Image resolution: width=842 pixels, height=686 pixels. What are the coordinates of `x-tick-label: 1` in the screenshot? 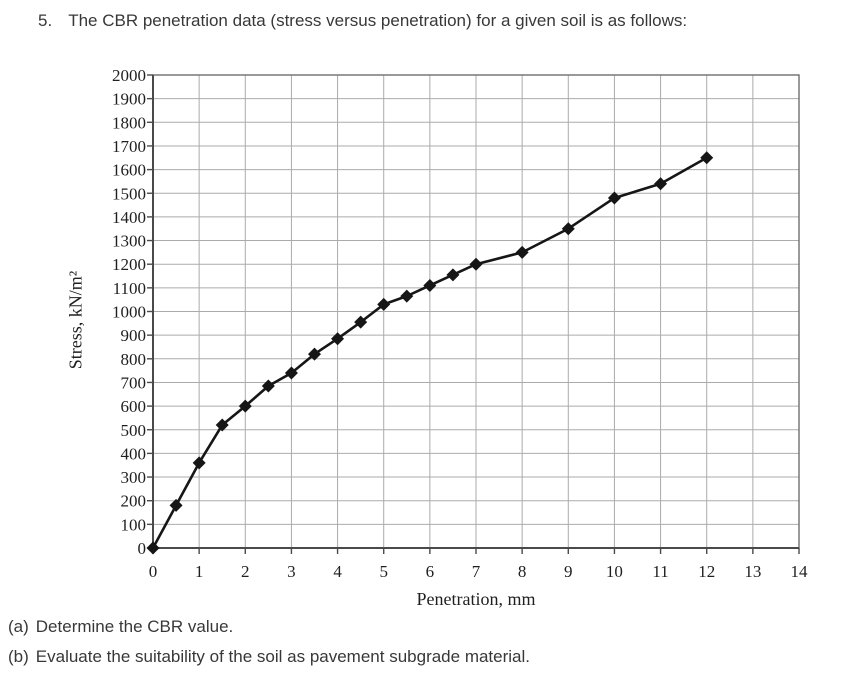 It's located at (199, 571).